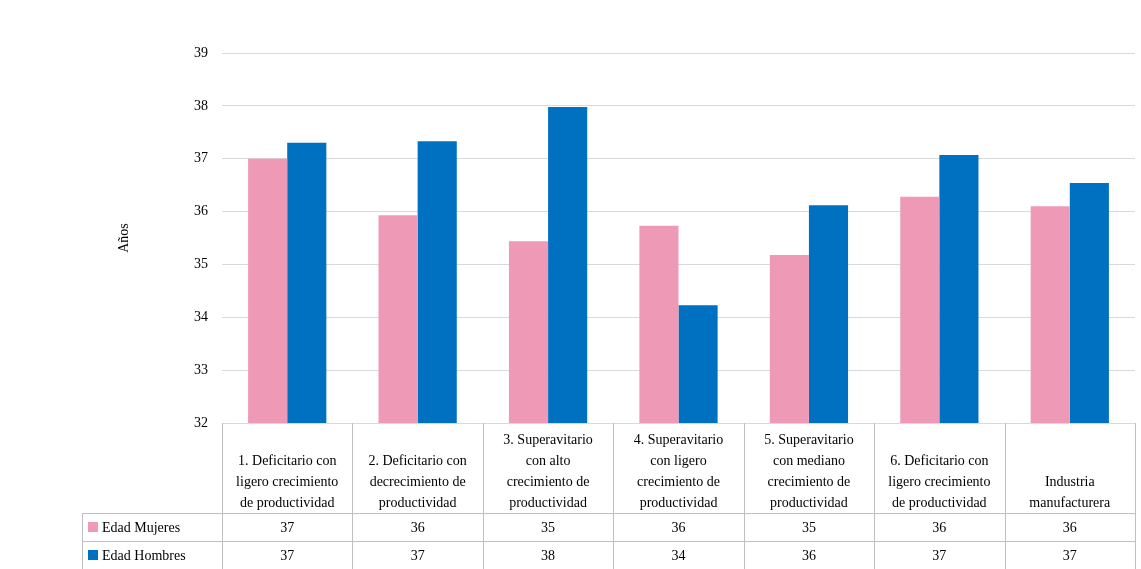 Image resolution: width=1141 pixels, height=569 pixels. What do you see at coordinates (201, 422) in the screenshot?
I see `y-tick-label: 32` at bounding box center [201, 422].